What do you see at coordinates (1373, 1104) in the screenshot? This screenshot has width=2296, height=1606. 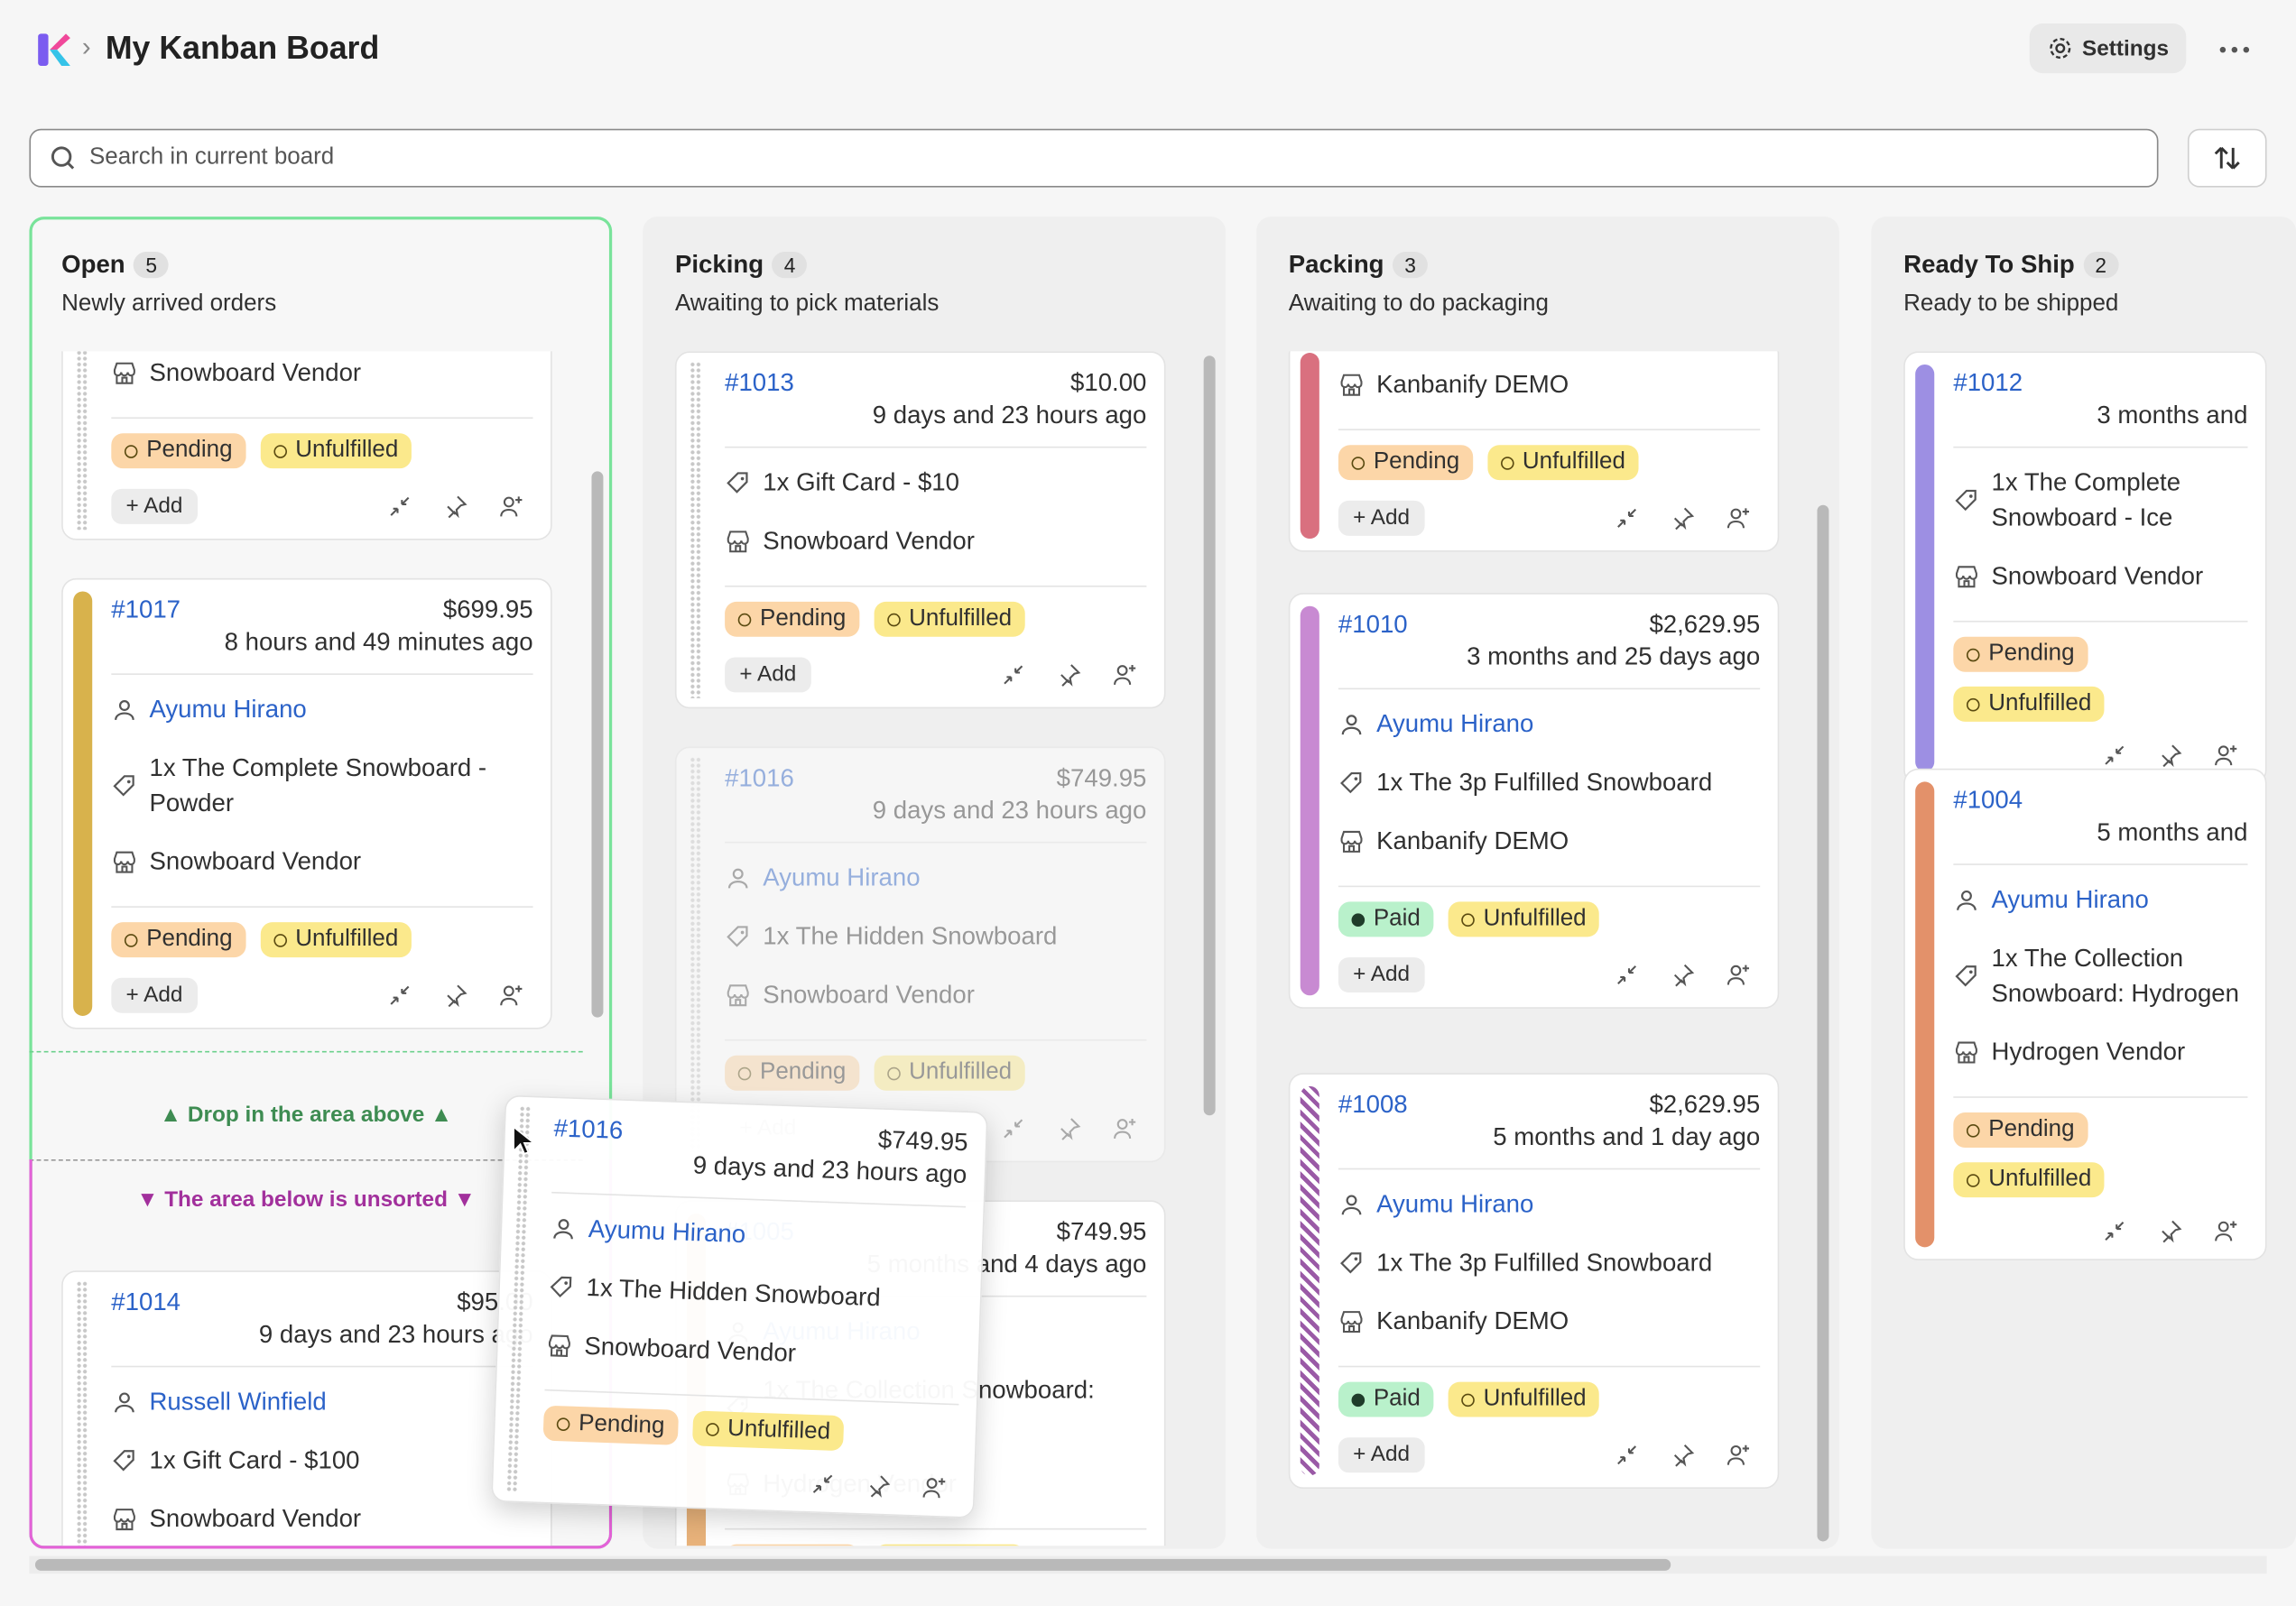 I see `order-id: #1008` at bounding box center [1373, 1104].